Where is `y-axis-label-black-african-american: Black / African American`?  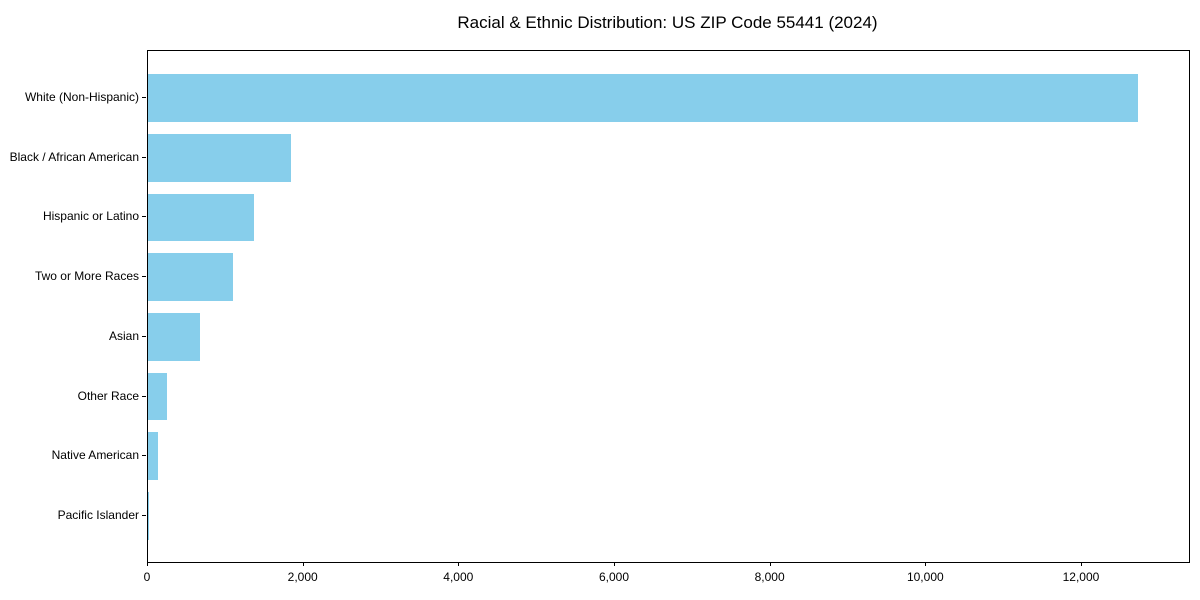 y-axis-label-black-african-american: Black / African American is located at coordinates (74, 156).